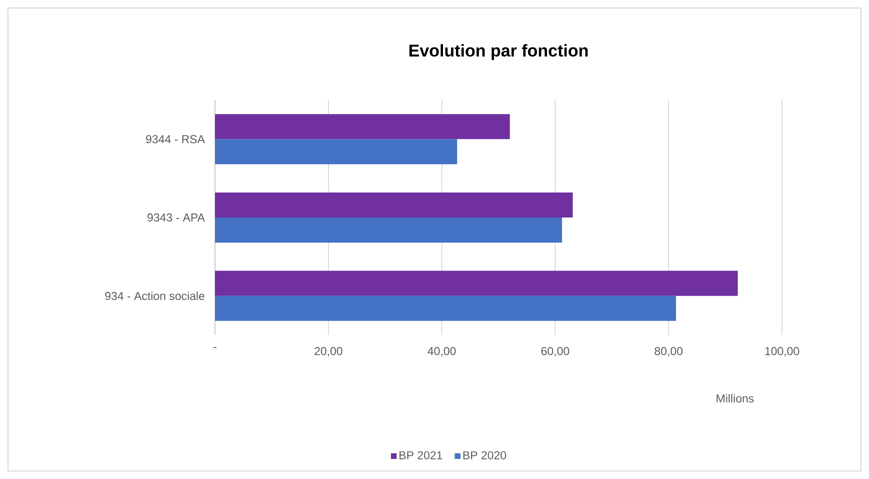 Image resolution: width=869 pixels, height=479 pixels. What do you see at coordinates (498, 52) in the screenshot?
I see `chart-title: Evolution par fonction` at bounding box center [498, 52].